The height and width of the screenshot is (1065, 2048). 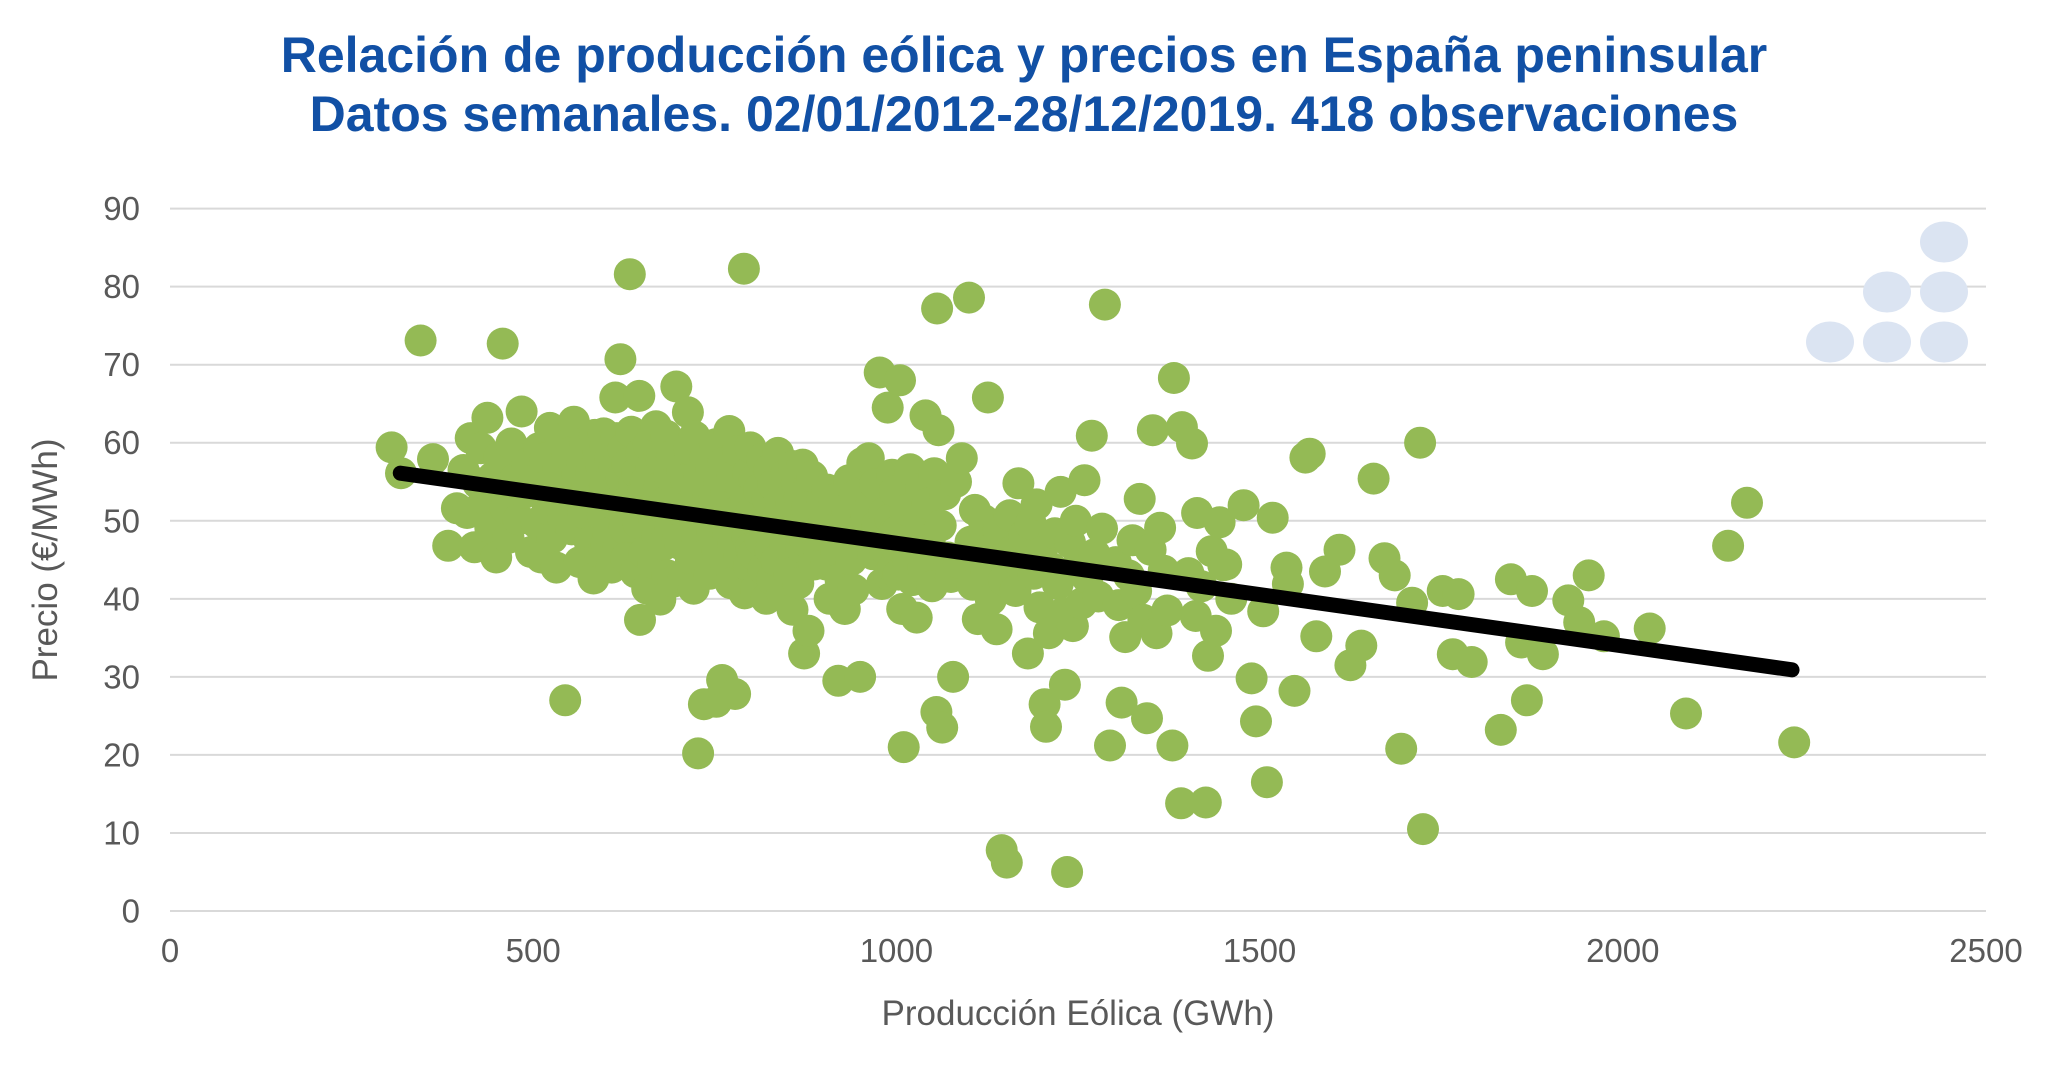 I want to click on y-axis-tick-labels: 0 10 20 30 40 50 60 70 80 90, so click(x=121, y=559).